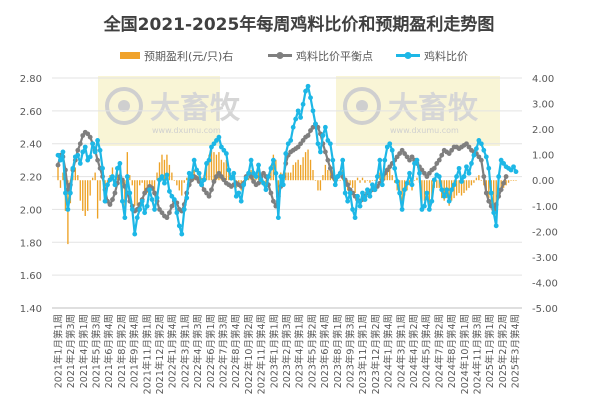  I want to click on x-tick-label: 2024年8月第4周, so click(452, 351).